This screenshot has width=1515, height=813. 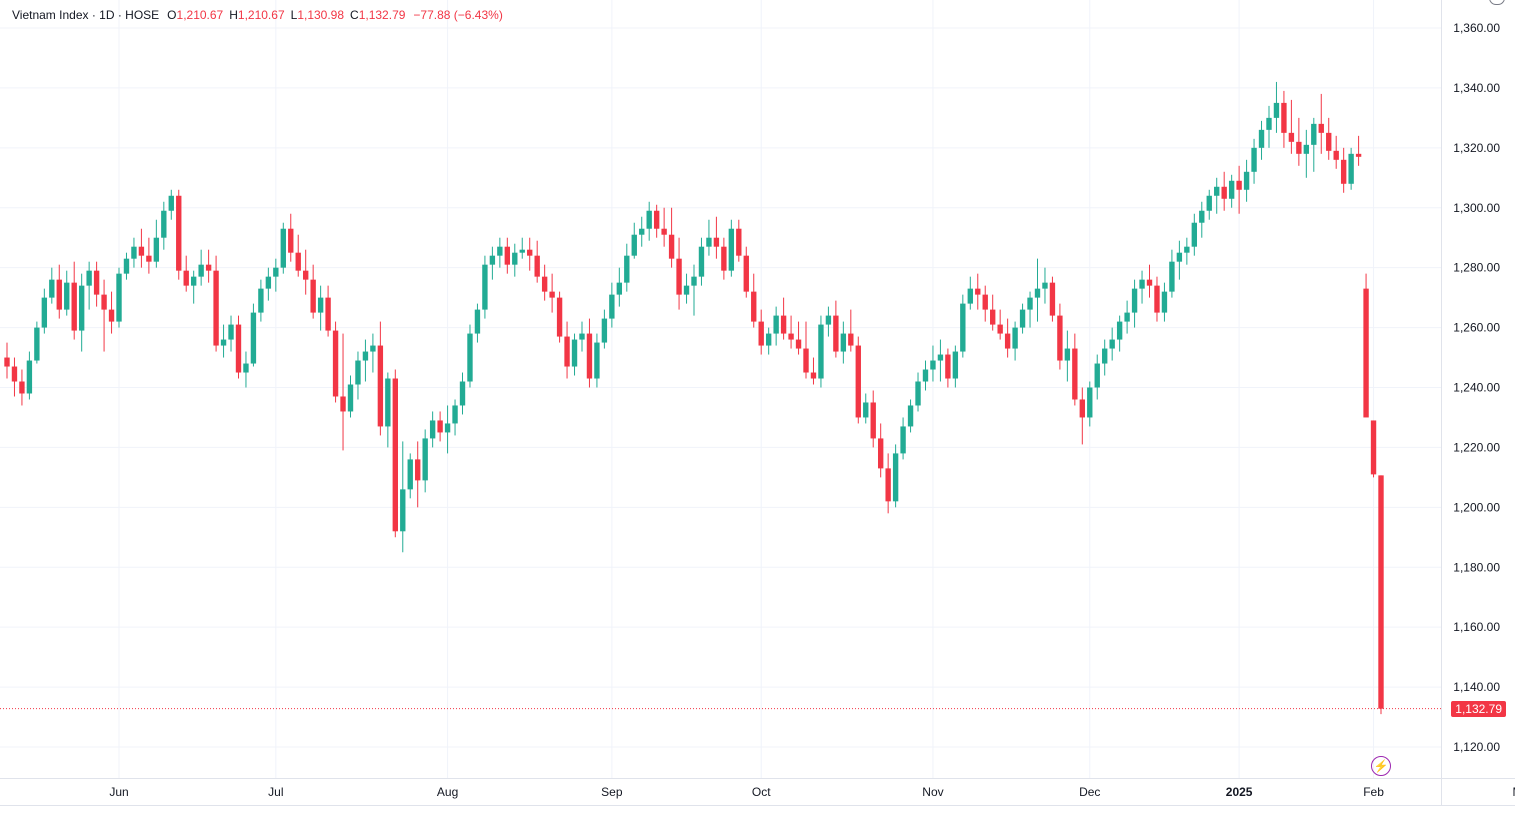 What do you see at coordinates (1476, 28) in the screenshot?
I see `price-tick-label: 1,360.00` at bounding box center [1476, 28].